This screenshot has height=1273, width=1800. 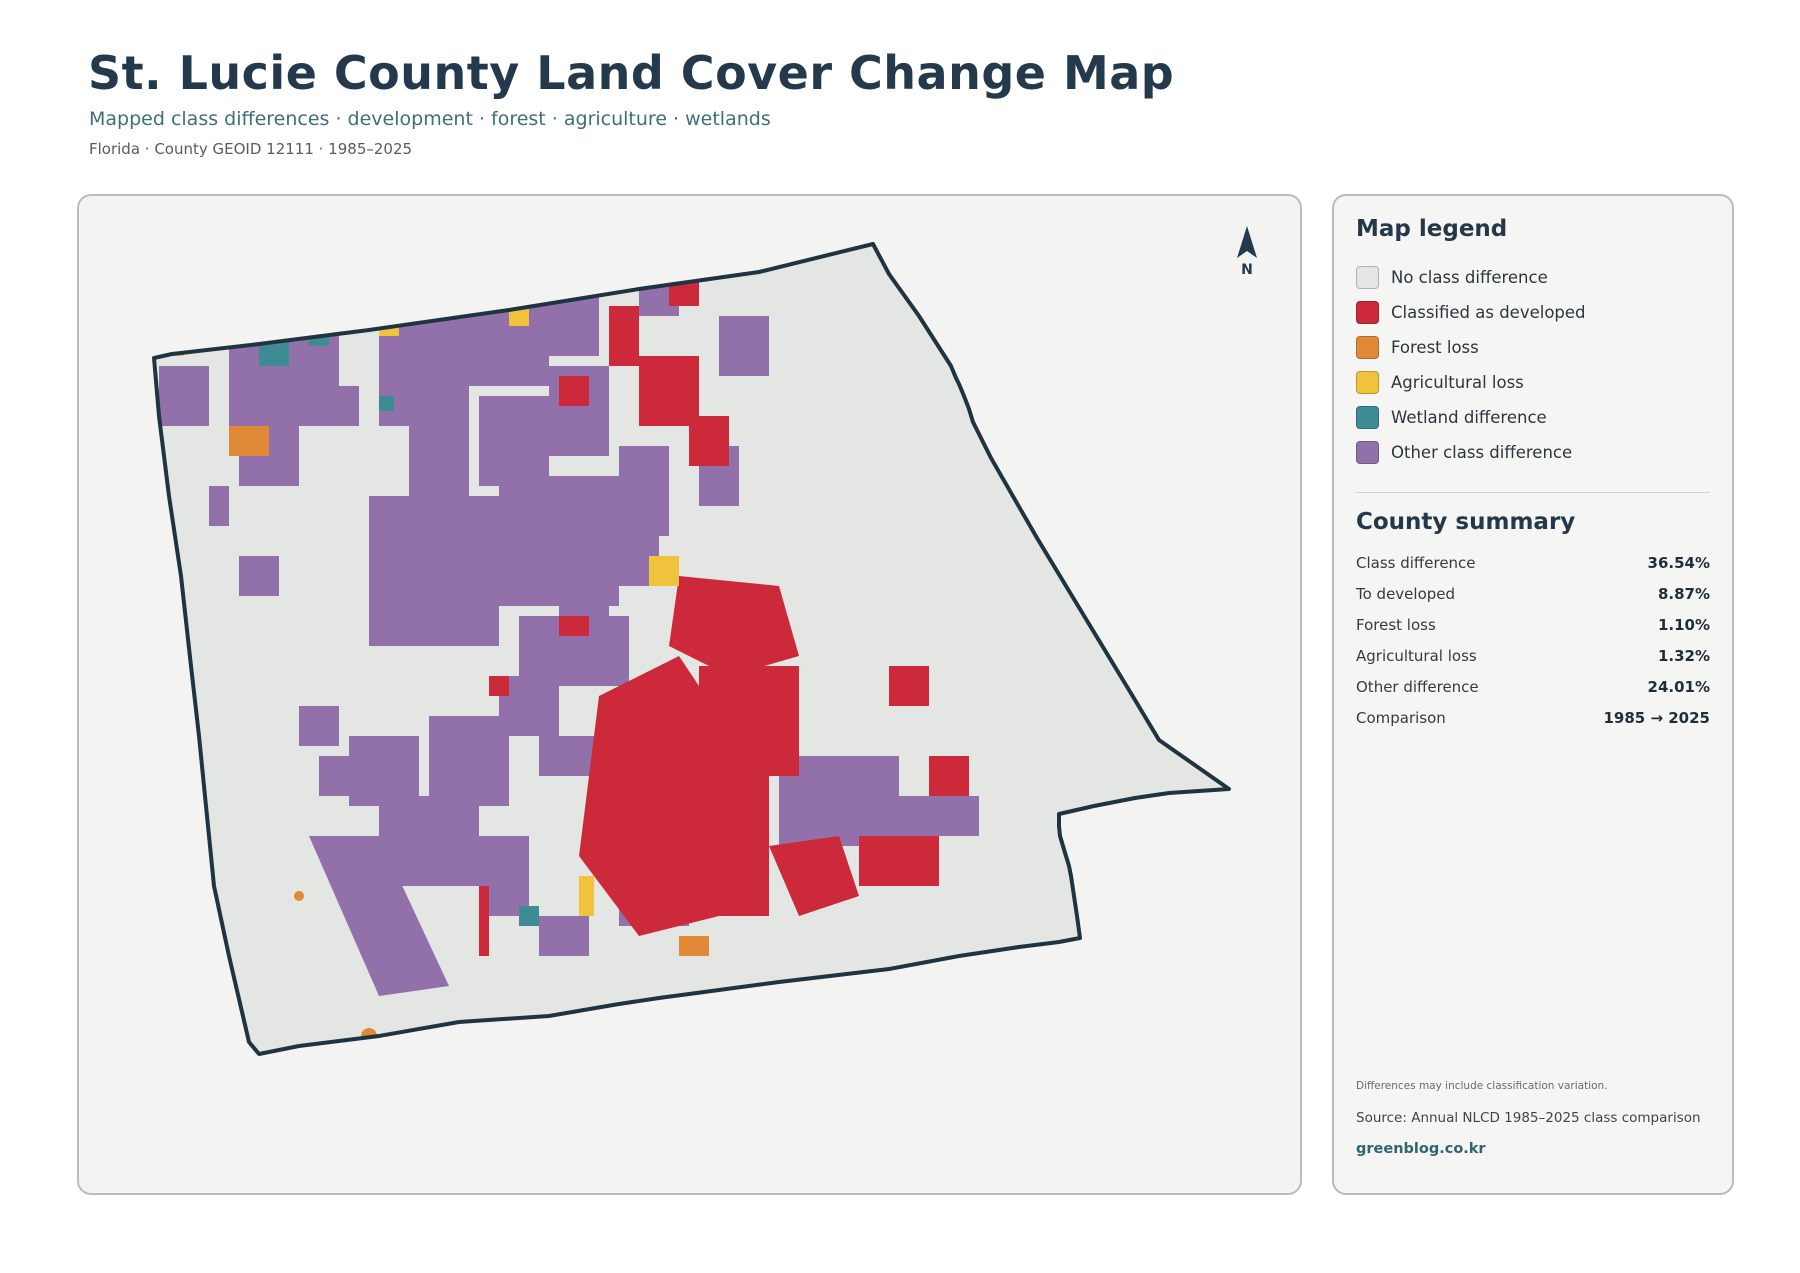 I want to click on summary-row: To developed 8.87%, so click(x=1533, y=594).